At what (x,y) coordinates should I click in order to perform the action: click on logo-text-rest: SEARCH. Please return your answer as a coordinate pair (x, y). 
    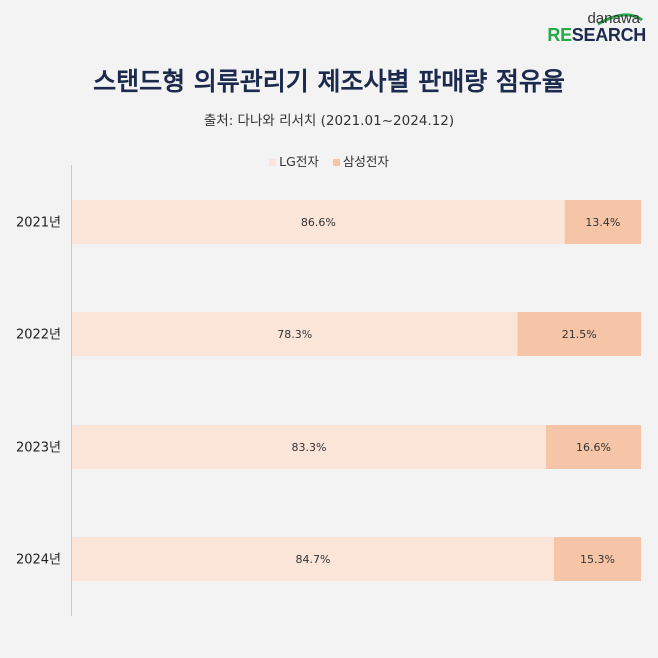
    Looking at the image, I should click on (609, 35).